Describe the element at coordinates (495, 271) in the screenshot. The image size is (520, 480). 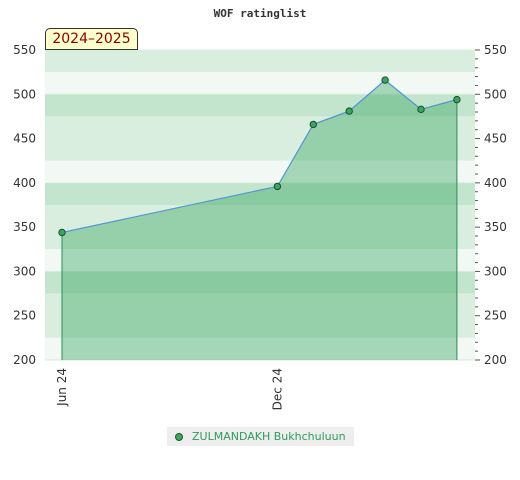
I see `y-tick-label-right: 300` at that location.